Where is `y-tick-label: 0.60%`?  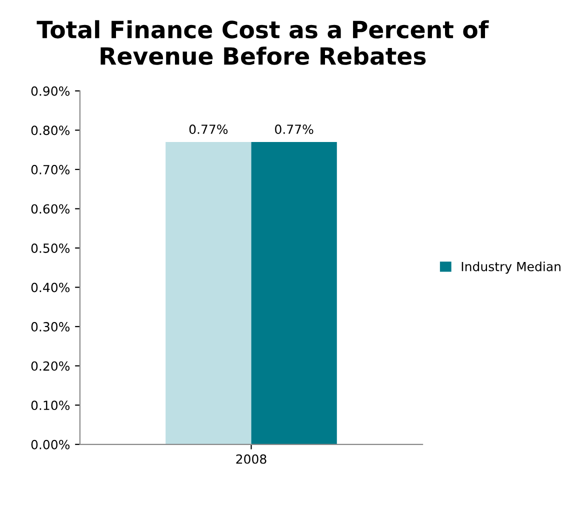
y-tick-label: 0.60% is located at coordinates (50, 209).